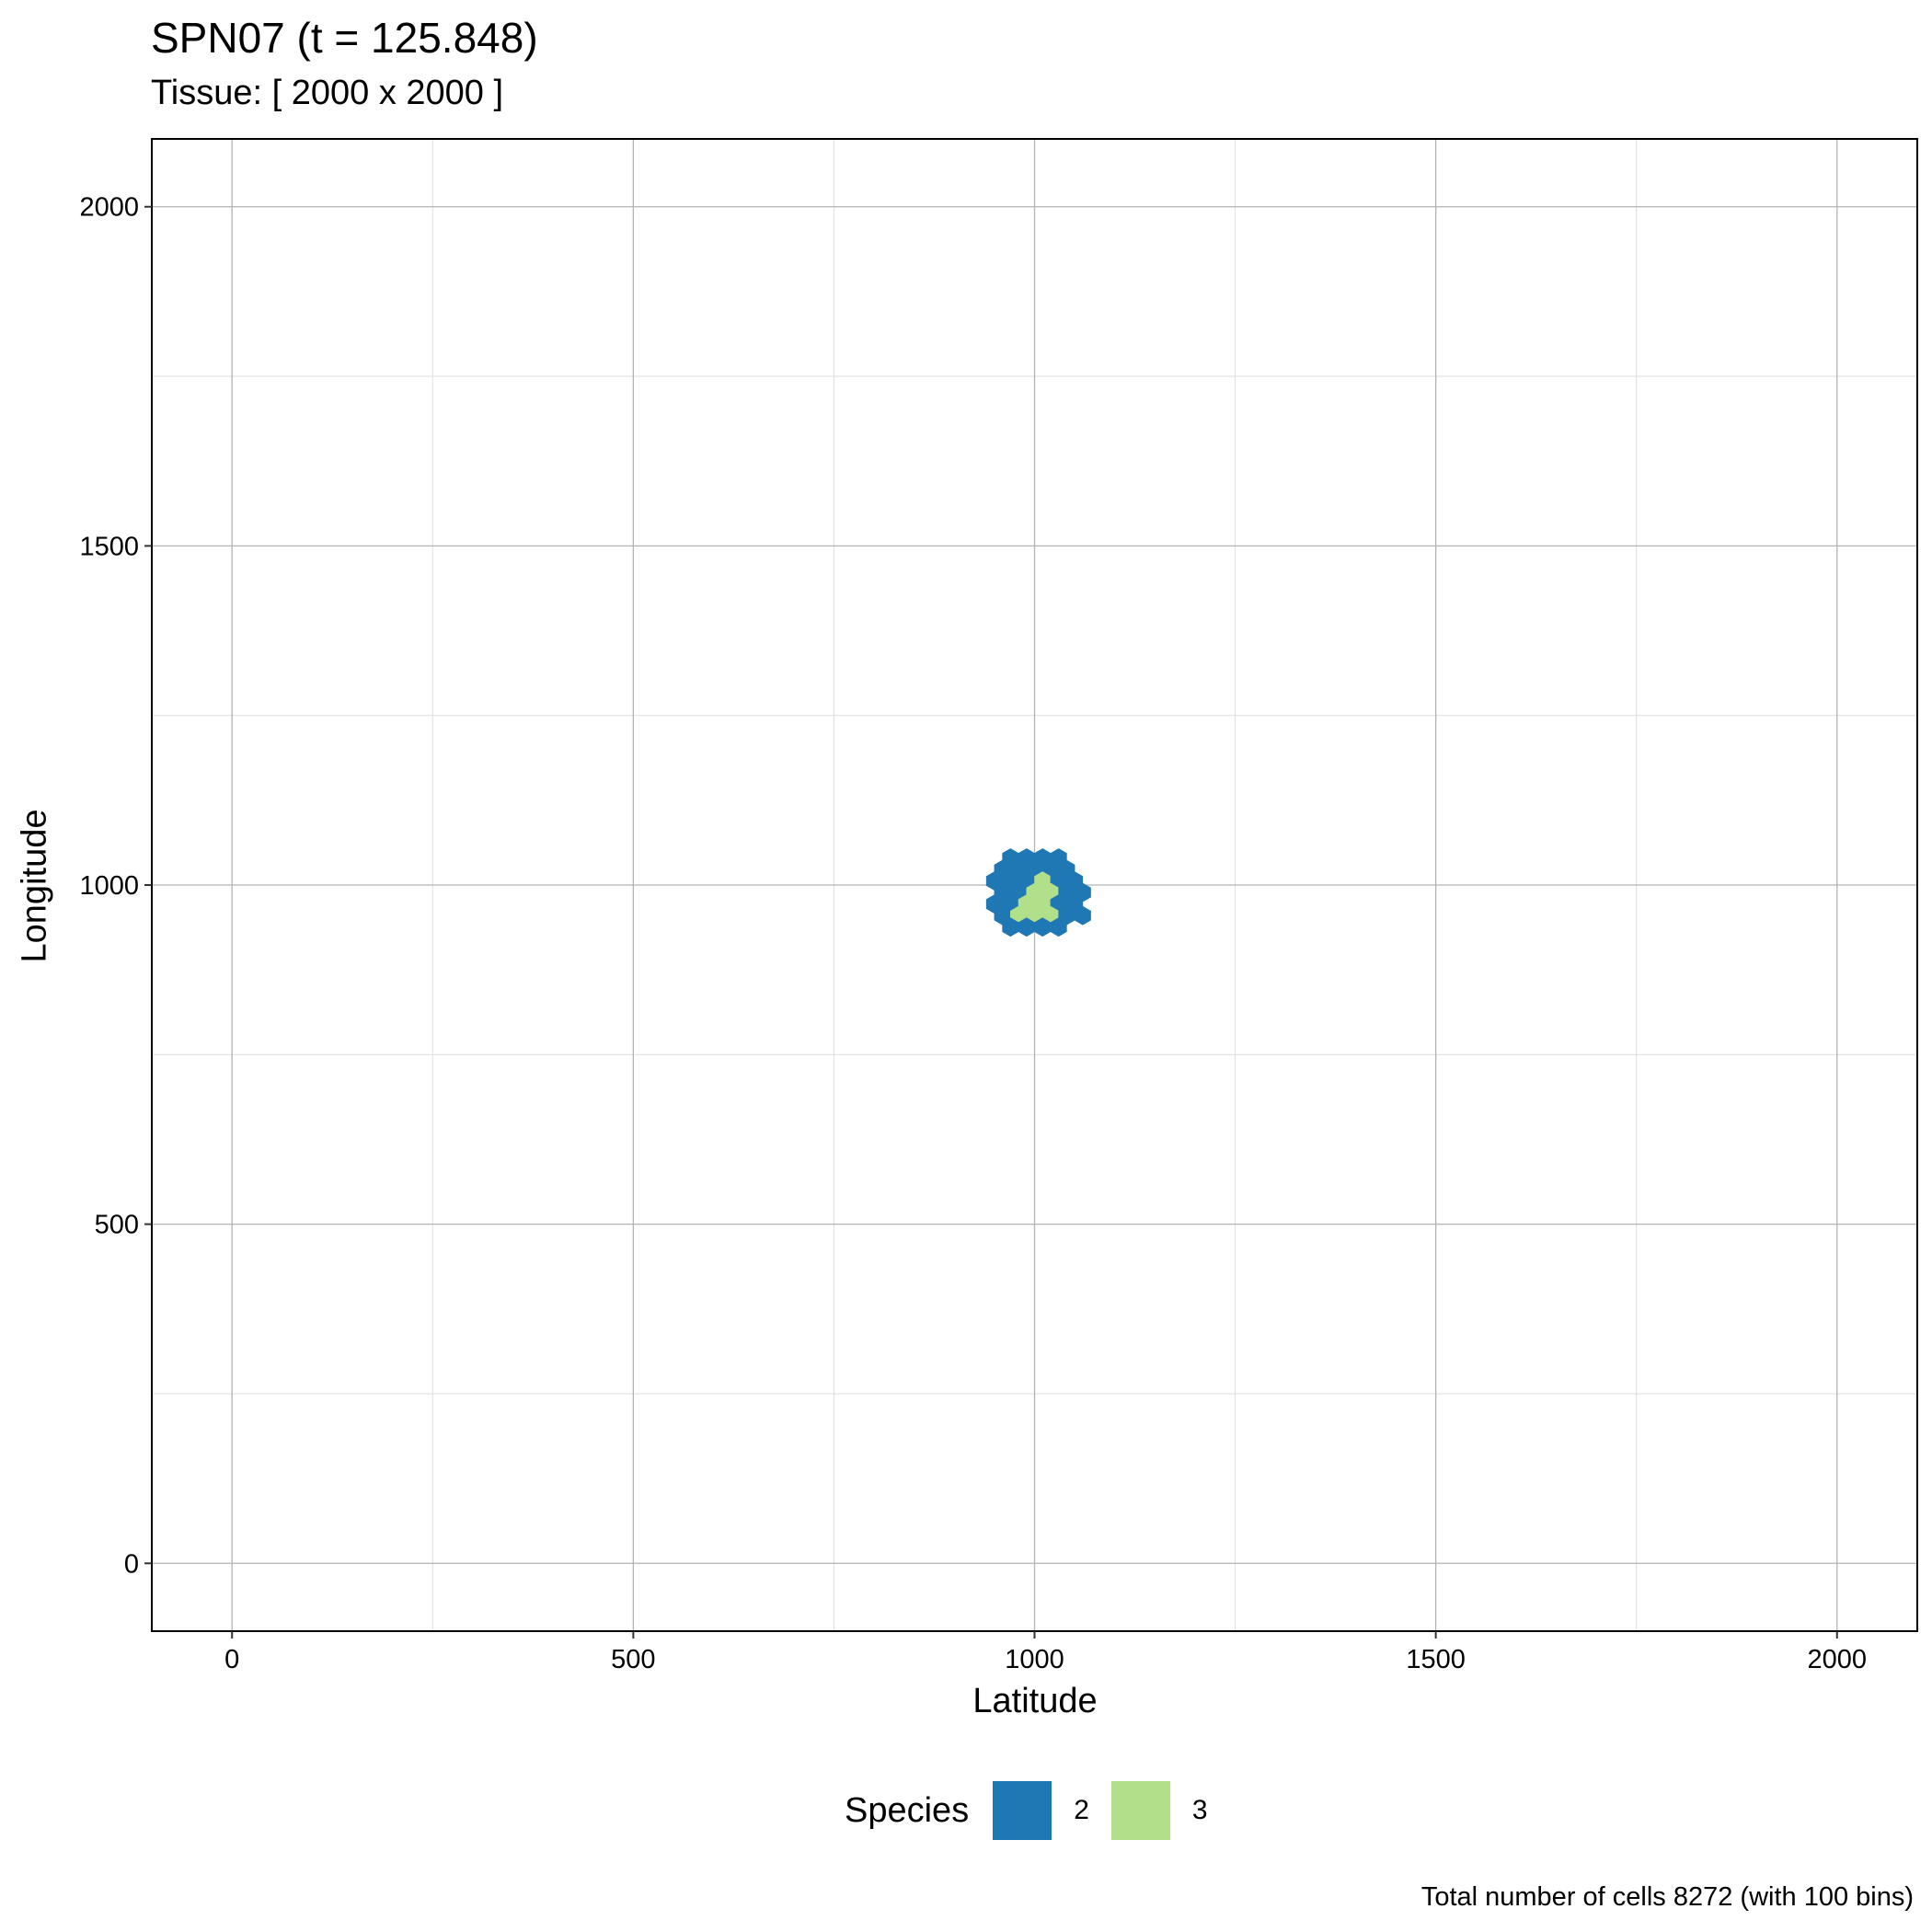  Describe the element at coordinates (907, 1810) in the screenshot. I see `legend-title: Species` at that location.